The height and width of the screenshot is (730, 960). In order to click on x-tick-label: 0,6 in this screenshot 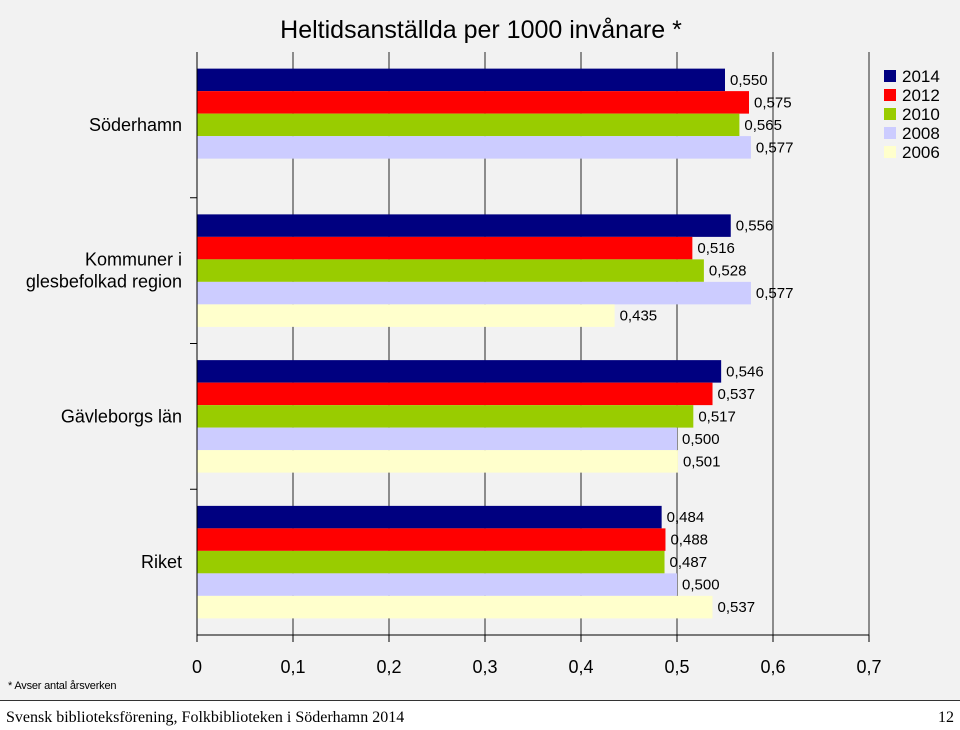, I will do `click(772, 667)`.